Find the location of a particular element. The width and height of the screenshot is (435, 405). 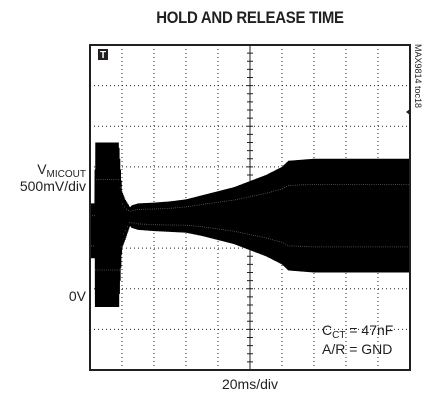

annotation-cct-value: = 47nF is located at coordinates (369, 330).